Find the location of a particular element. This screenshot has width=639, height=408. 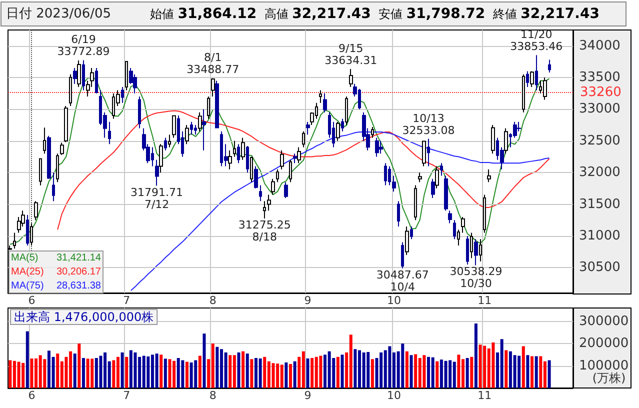

annotation: 31791.71 7/12 is located at coordinates (157, 198).